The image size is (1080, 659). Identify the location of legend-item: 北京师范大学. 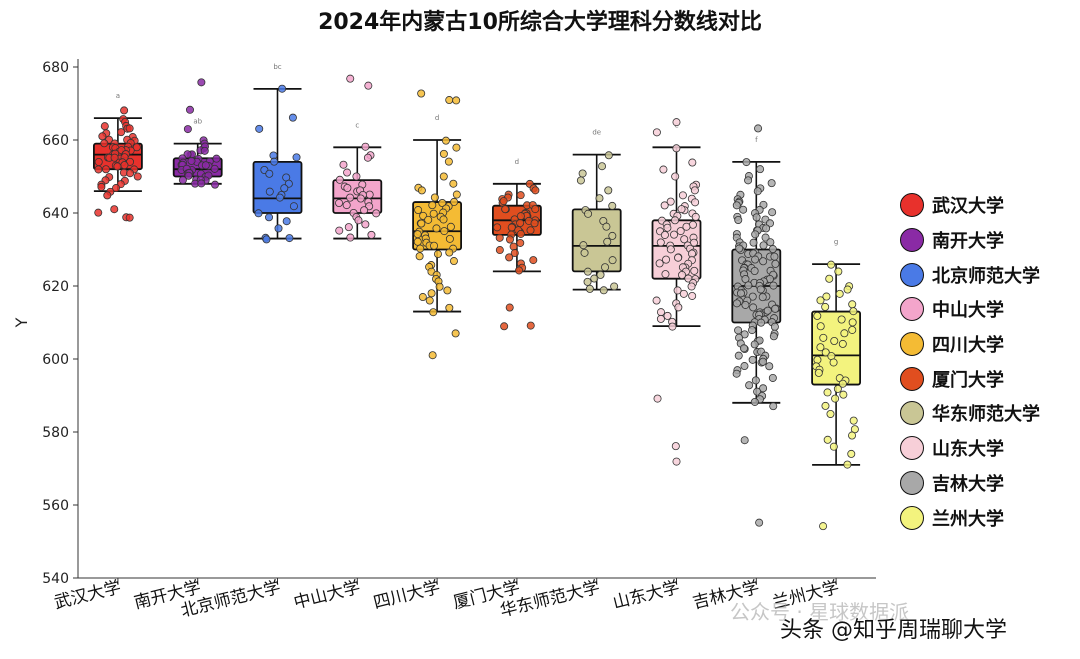
(970, 274).